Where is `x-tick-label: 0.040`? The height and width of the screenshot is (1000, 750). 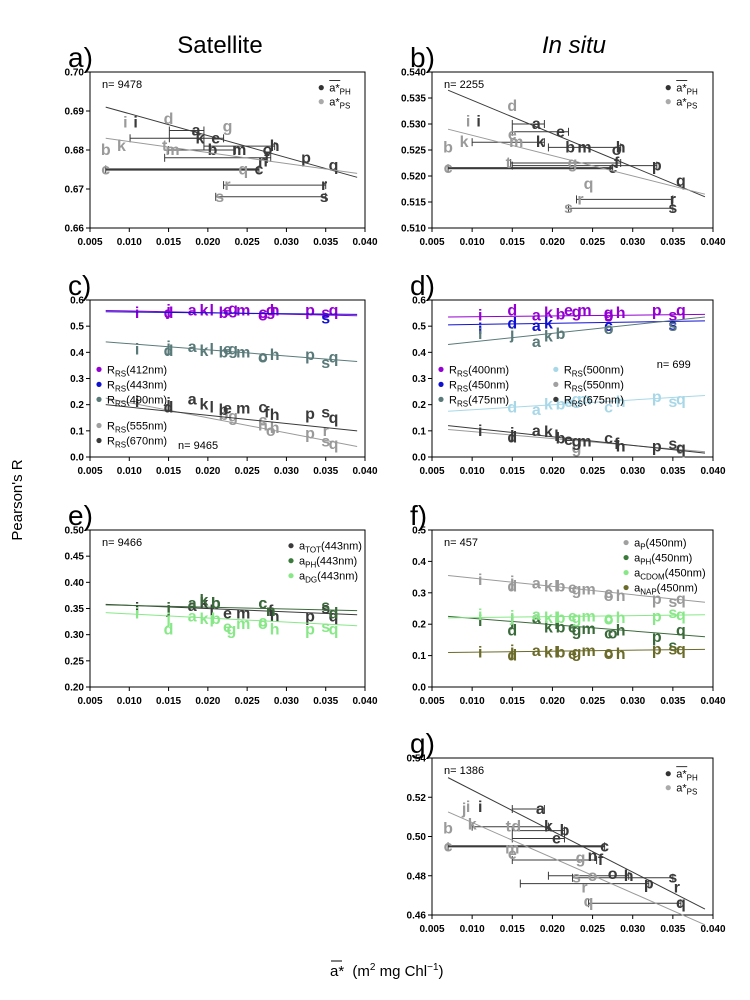
x-tick-label: 0.040 is located at coordinates (364, 242).